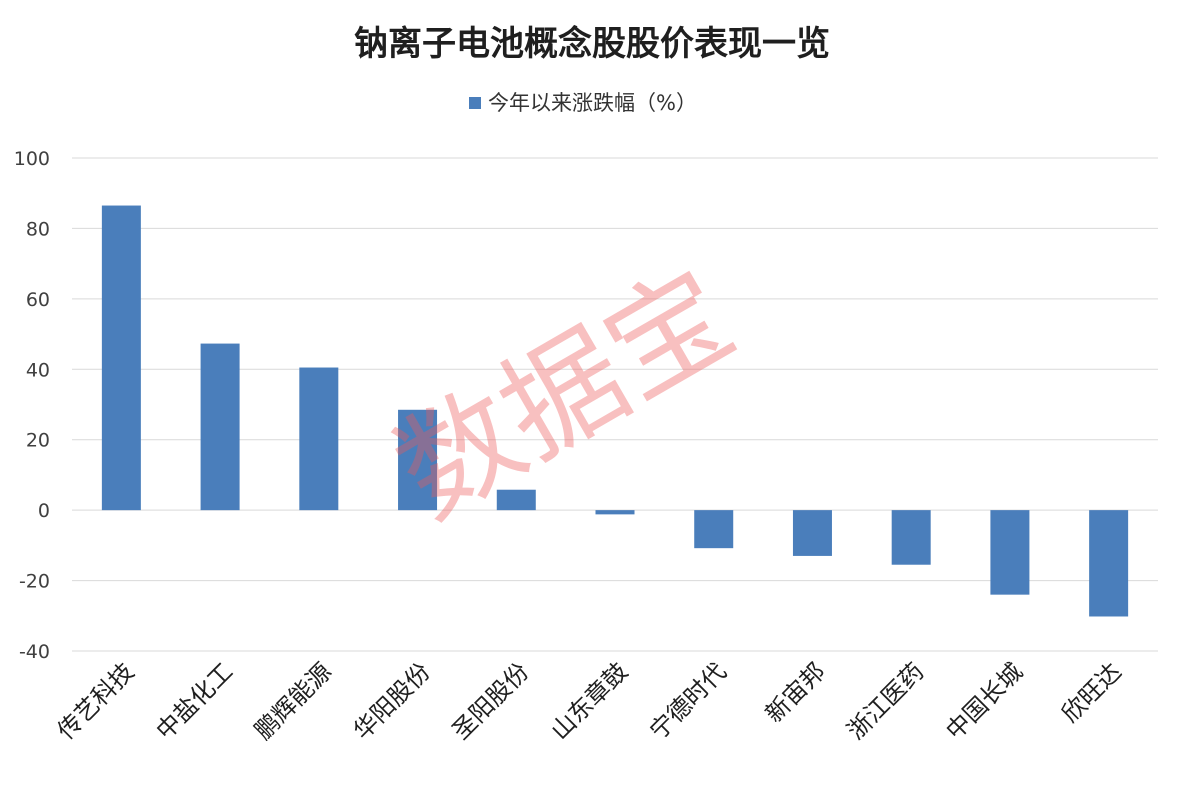 This screenshot has width=1184, height=788. I want to click on y-tick-label: 0, so click(44, 511).